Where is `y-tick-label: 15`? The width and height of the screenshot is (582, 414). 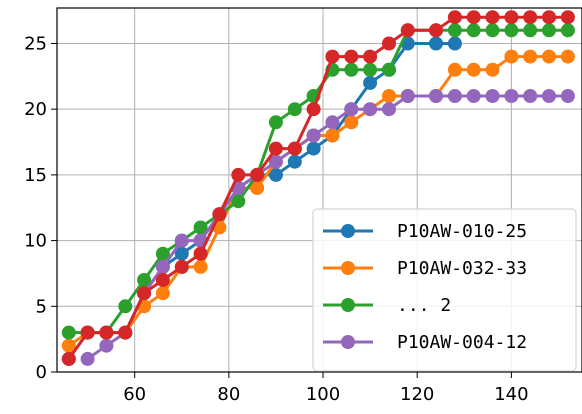 y-tick-label: 15 is located at coordinates (35, 175).